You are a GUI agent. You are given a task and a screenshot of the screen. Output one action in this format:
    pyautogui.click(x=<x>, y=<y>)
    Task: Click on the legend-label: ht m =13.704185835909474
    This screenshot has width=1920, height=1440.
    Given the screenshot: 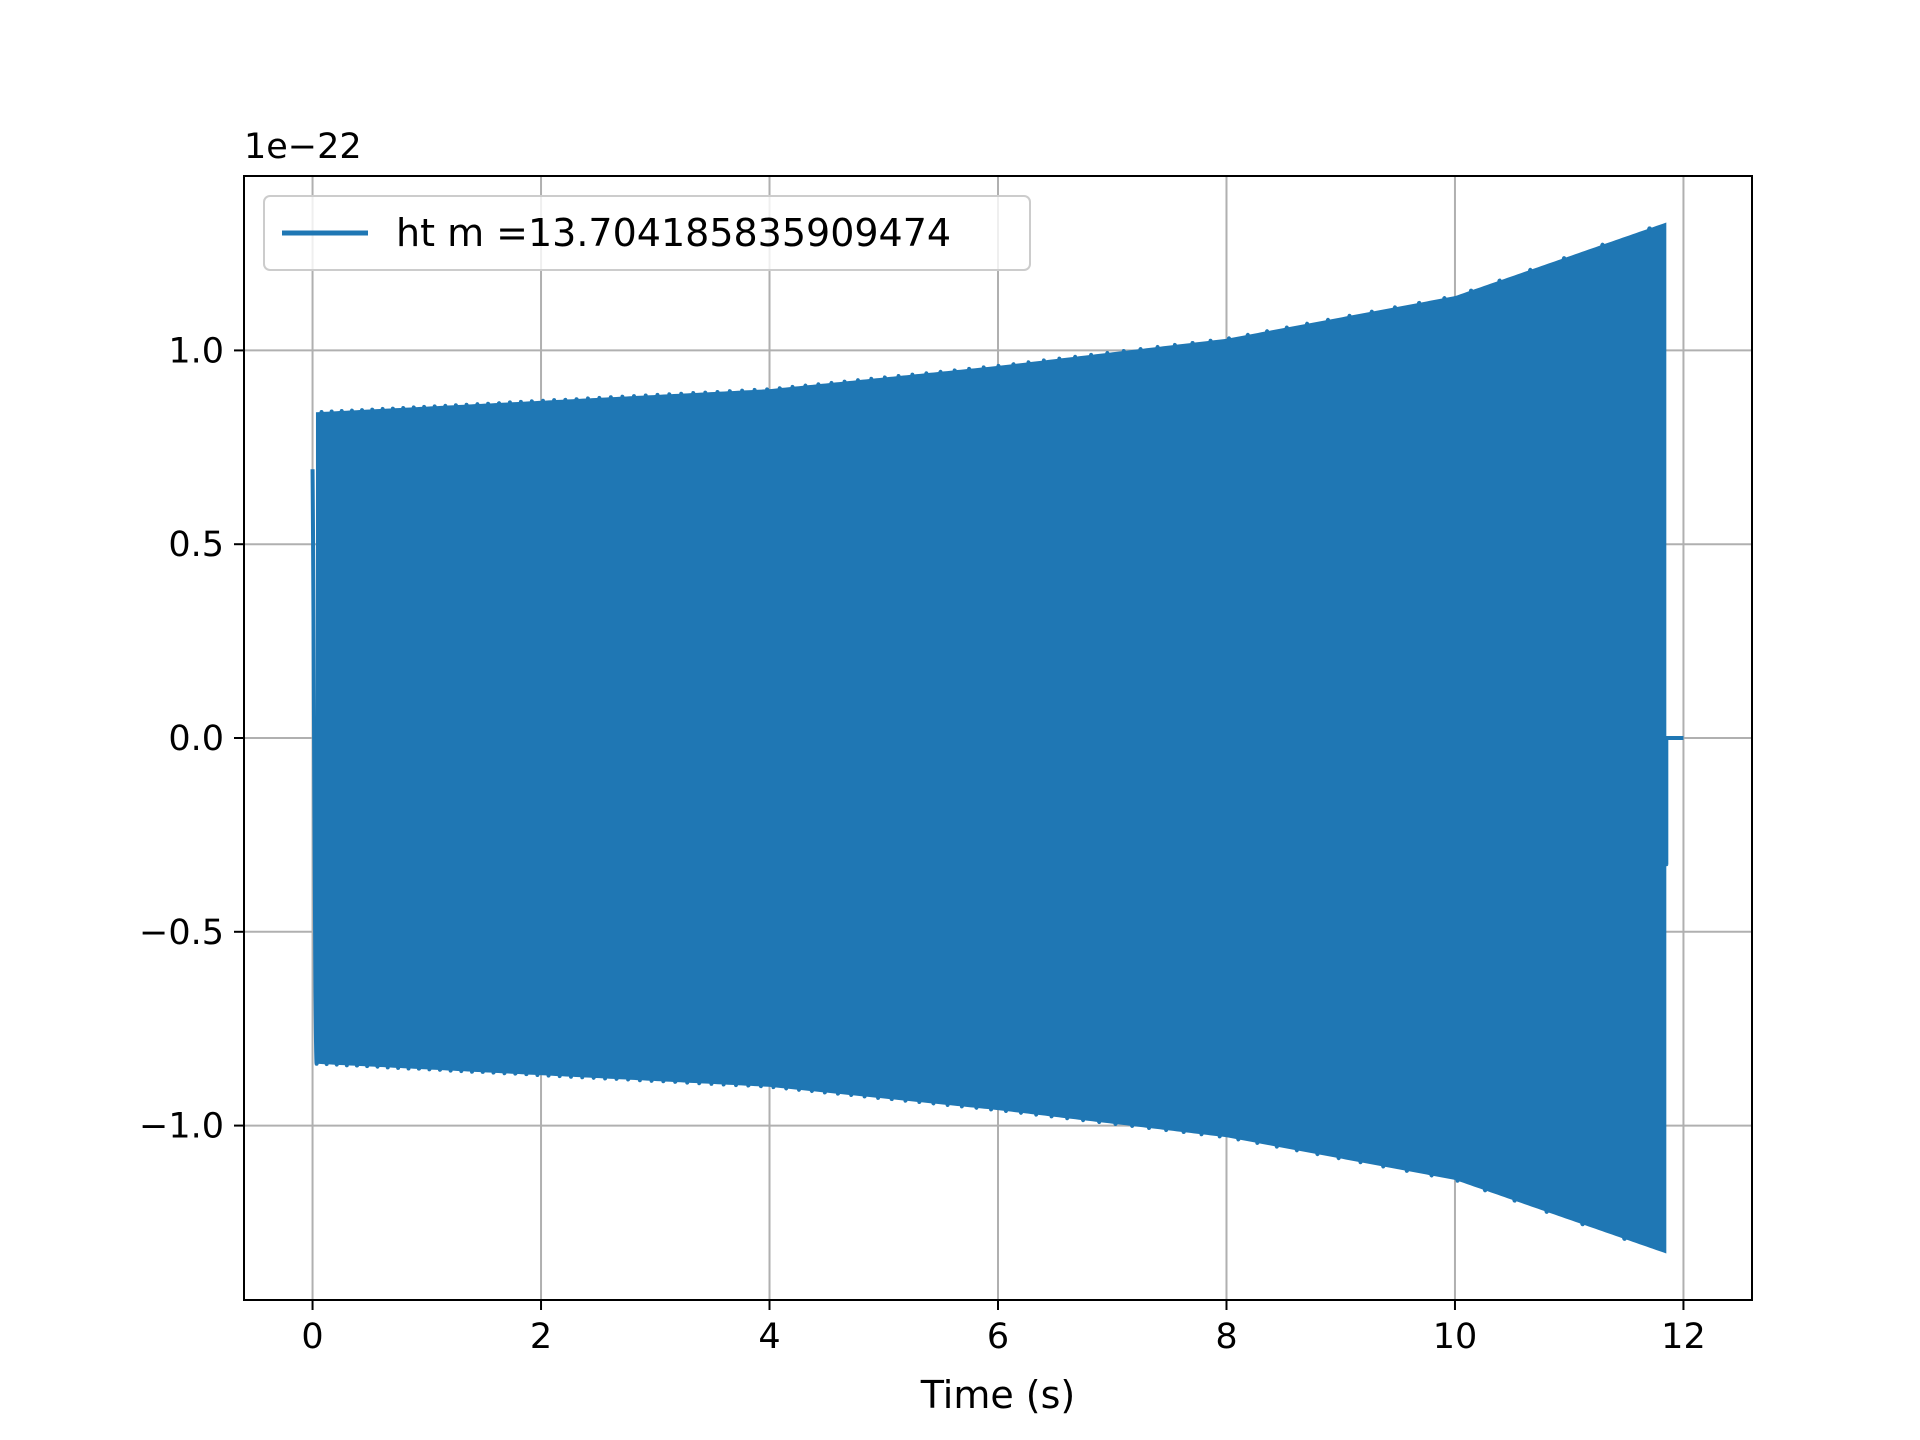 What is the action you would take?
    pyautogui.click(x=673, y=233)
    